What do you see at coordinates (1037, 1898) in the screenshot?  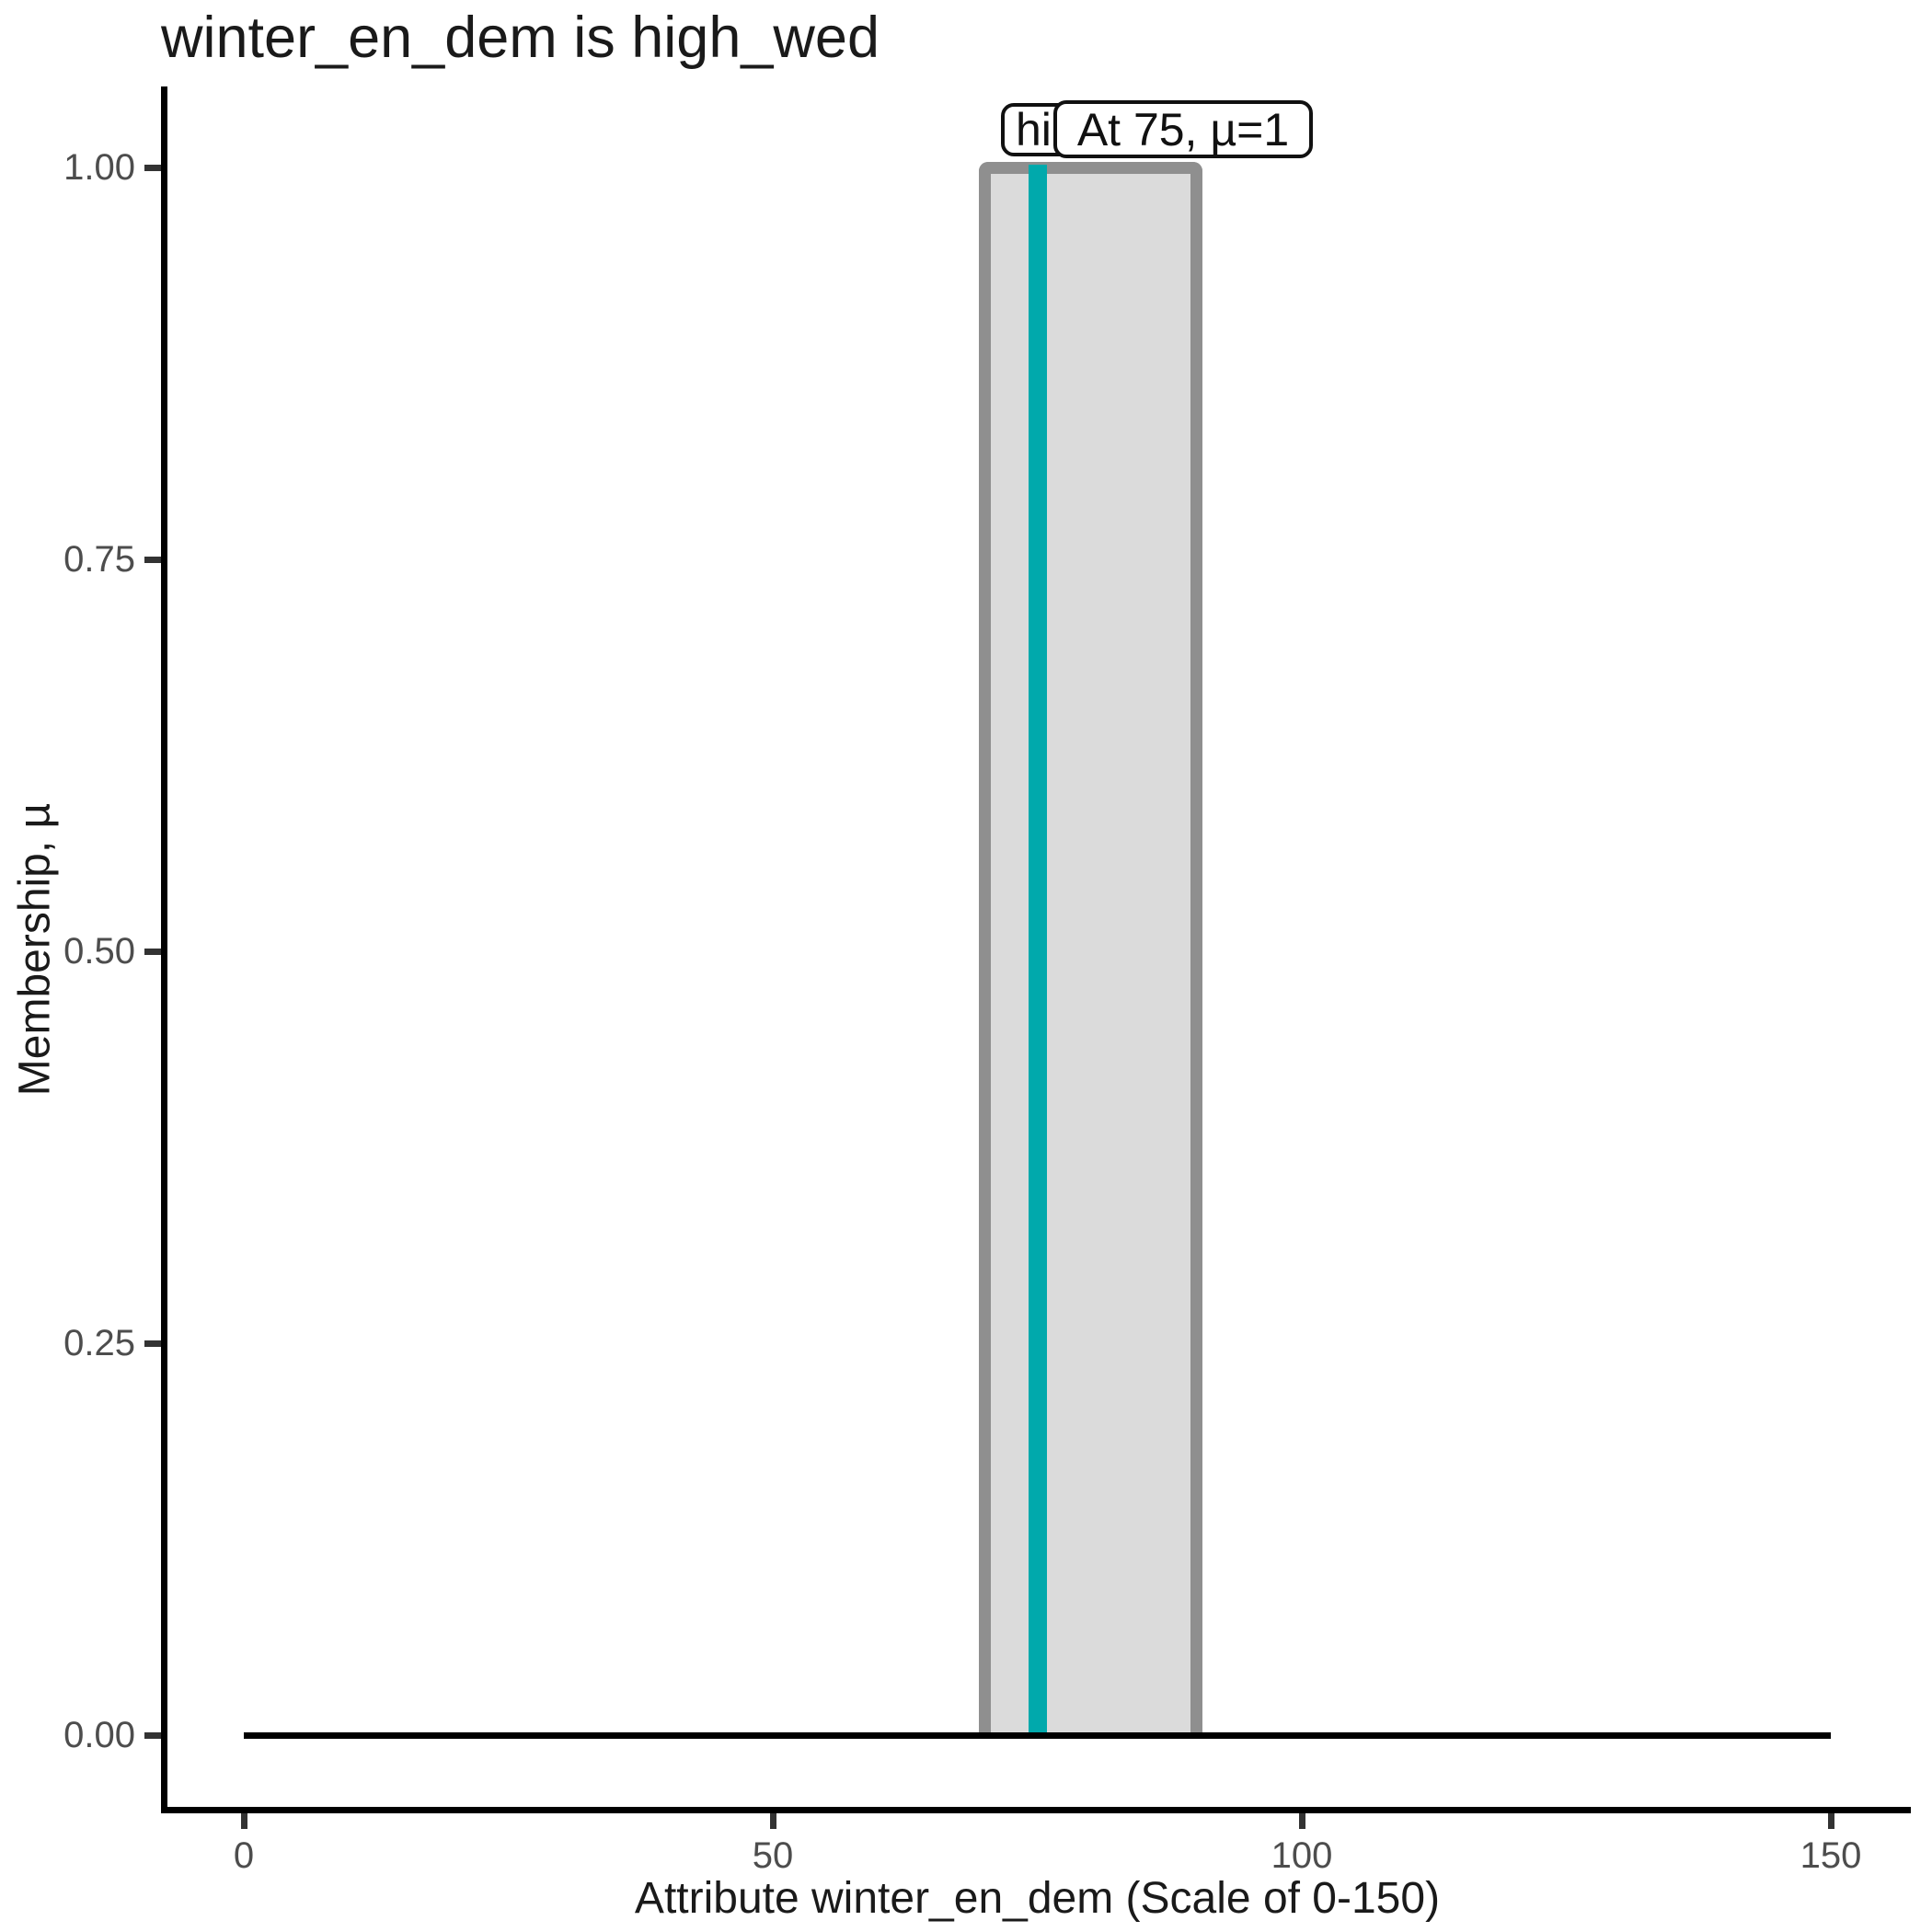 I see `x-axis-title: Attribute winter_en_dem (Scale of 0-150)` at bounding box center [1037, 1898].